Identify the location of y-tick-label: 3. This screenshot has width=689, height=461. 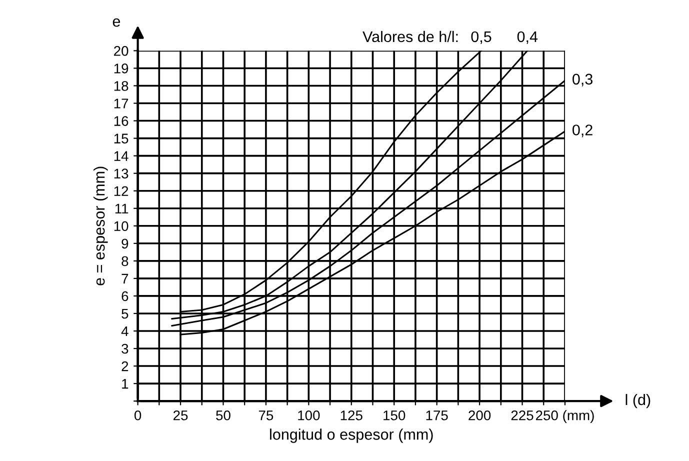
(125, 349).